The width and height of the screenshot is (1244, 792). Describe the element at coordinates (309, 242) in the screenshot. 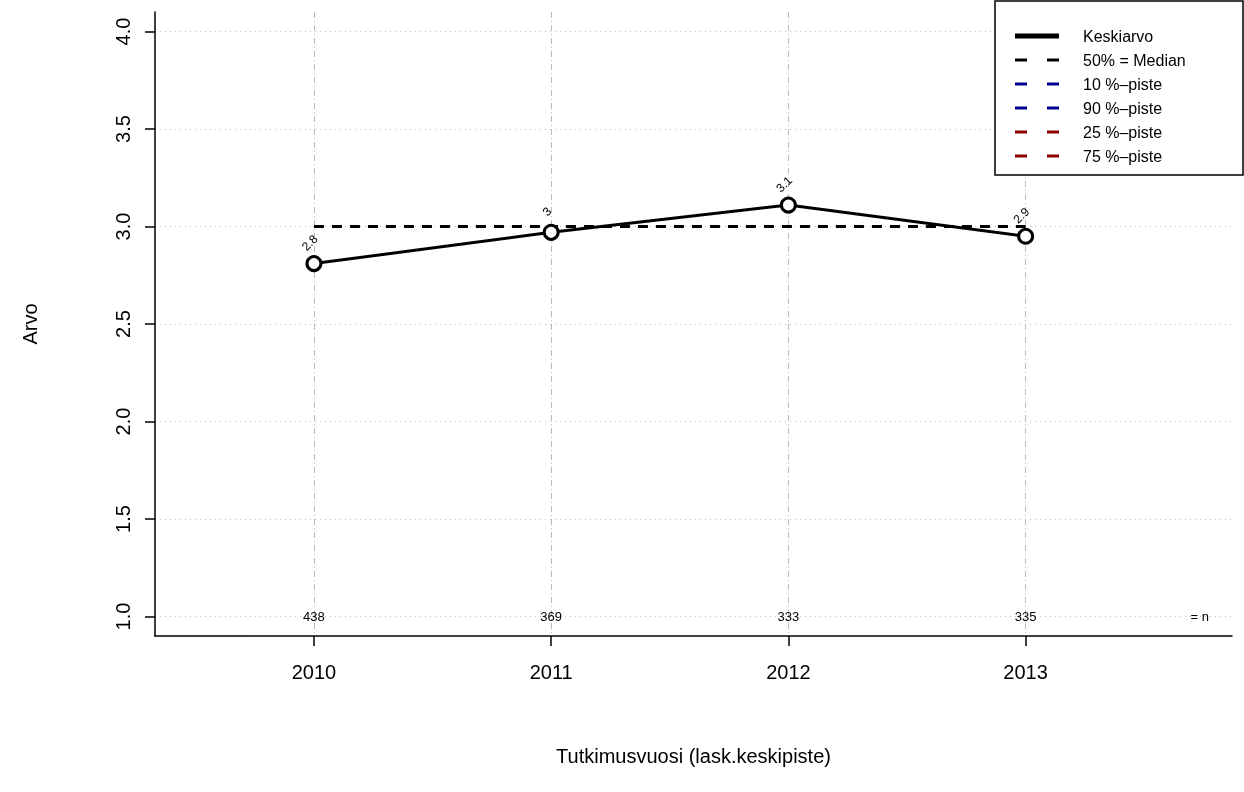

I see `data-label: 2.8` at that location.